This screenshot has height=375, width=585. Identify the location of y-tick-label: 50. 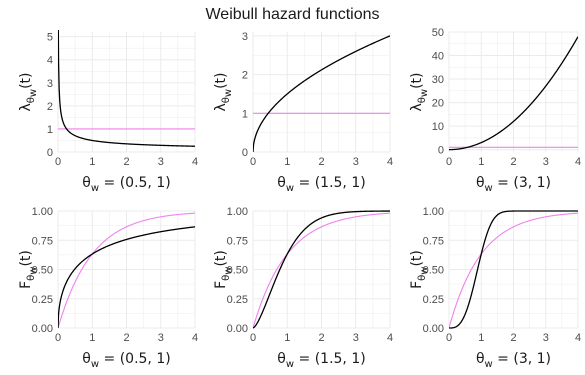
(438, 33).